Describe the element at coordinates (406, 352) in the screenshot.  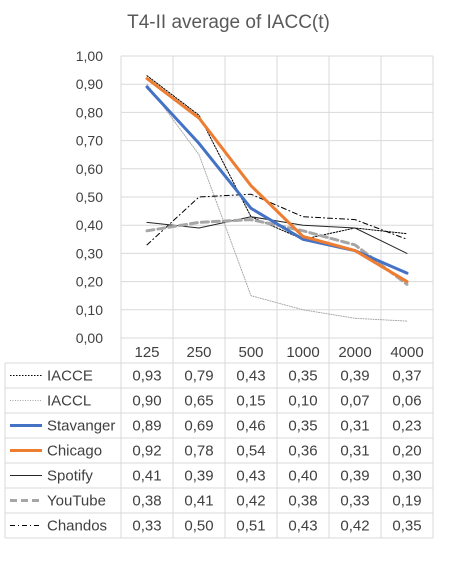
I see `x-tick-label: 4000` at that location.